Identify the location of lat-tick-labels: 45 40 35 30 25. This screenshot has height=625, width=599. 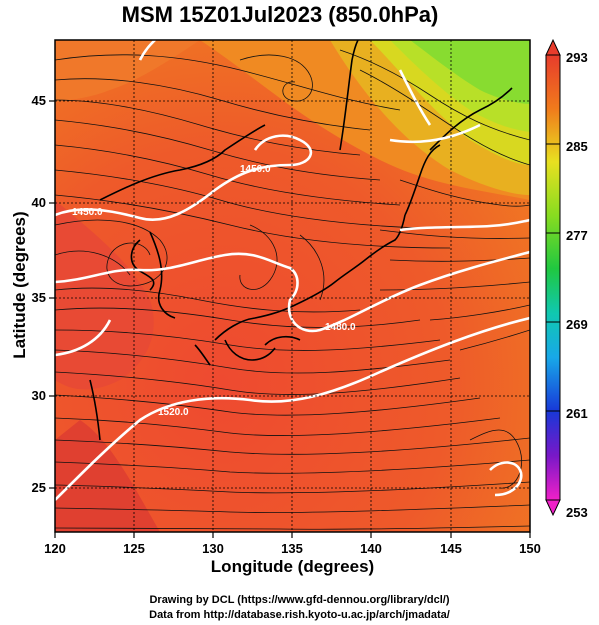
(39, 294).